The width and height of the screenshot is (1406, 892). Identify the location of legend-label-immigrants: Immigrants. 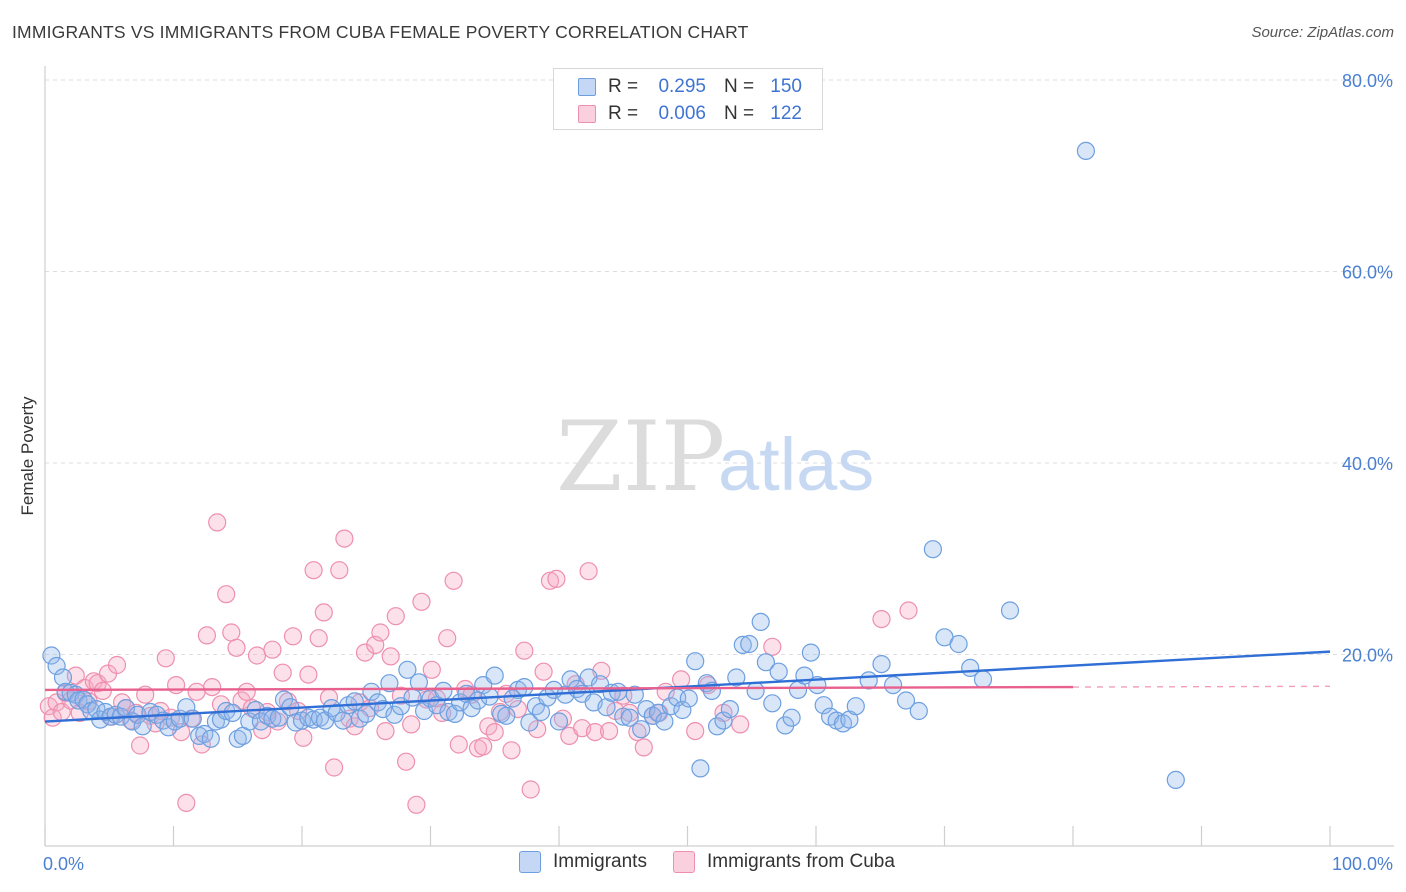
(600, 861).